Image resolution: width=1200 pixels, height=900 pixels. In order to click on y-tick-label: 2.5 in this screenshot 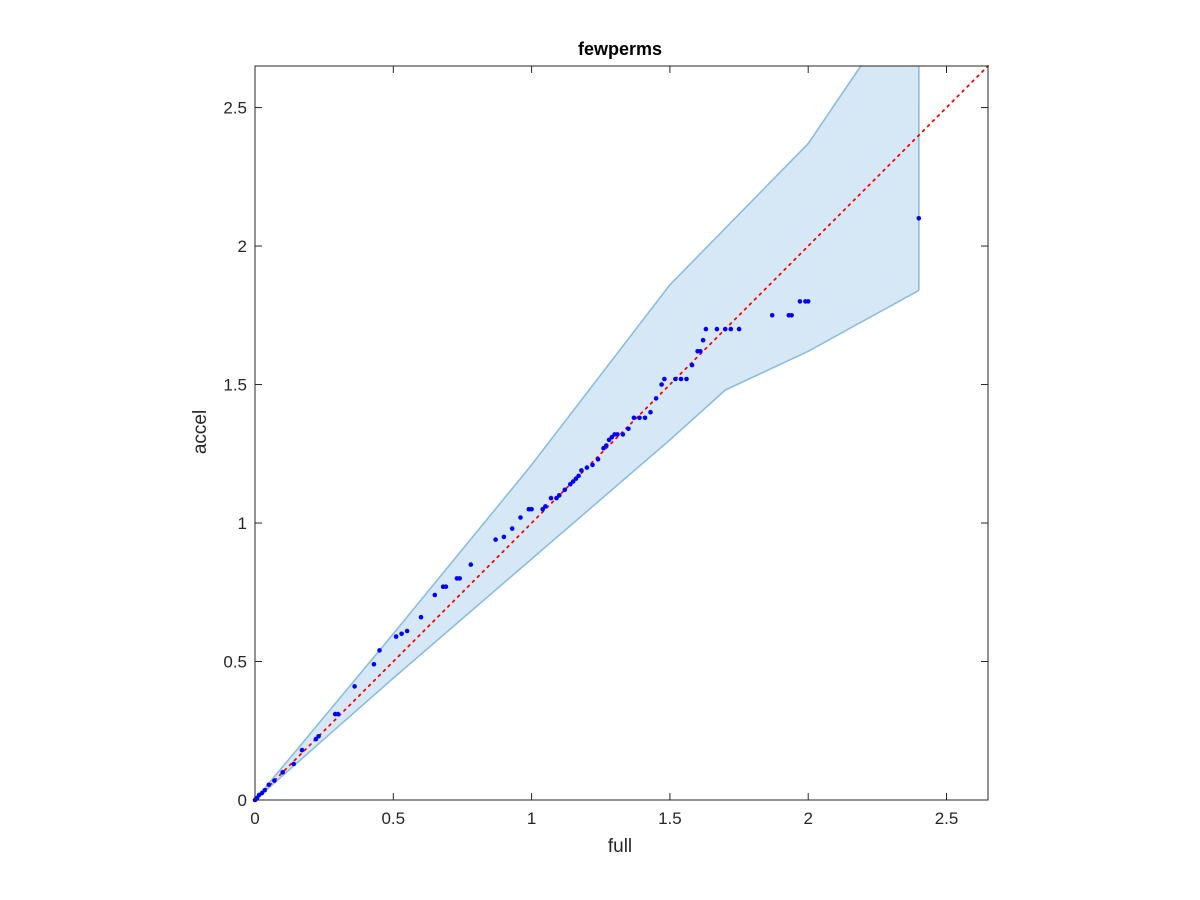, I will do `click(235, 108)`.